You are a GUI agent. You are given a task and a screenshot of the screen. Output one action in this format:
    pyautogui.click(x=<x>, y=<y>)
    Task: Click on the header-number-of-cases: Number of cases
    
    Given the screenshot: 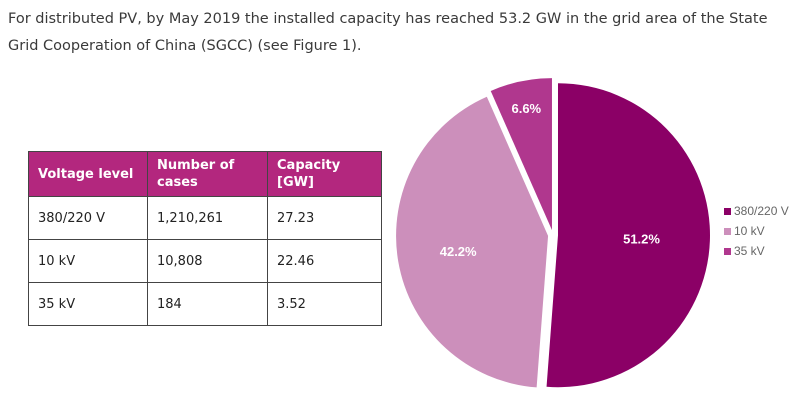 What is the action you would take?
    pyautogui.click(x=207, y=174)
    